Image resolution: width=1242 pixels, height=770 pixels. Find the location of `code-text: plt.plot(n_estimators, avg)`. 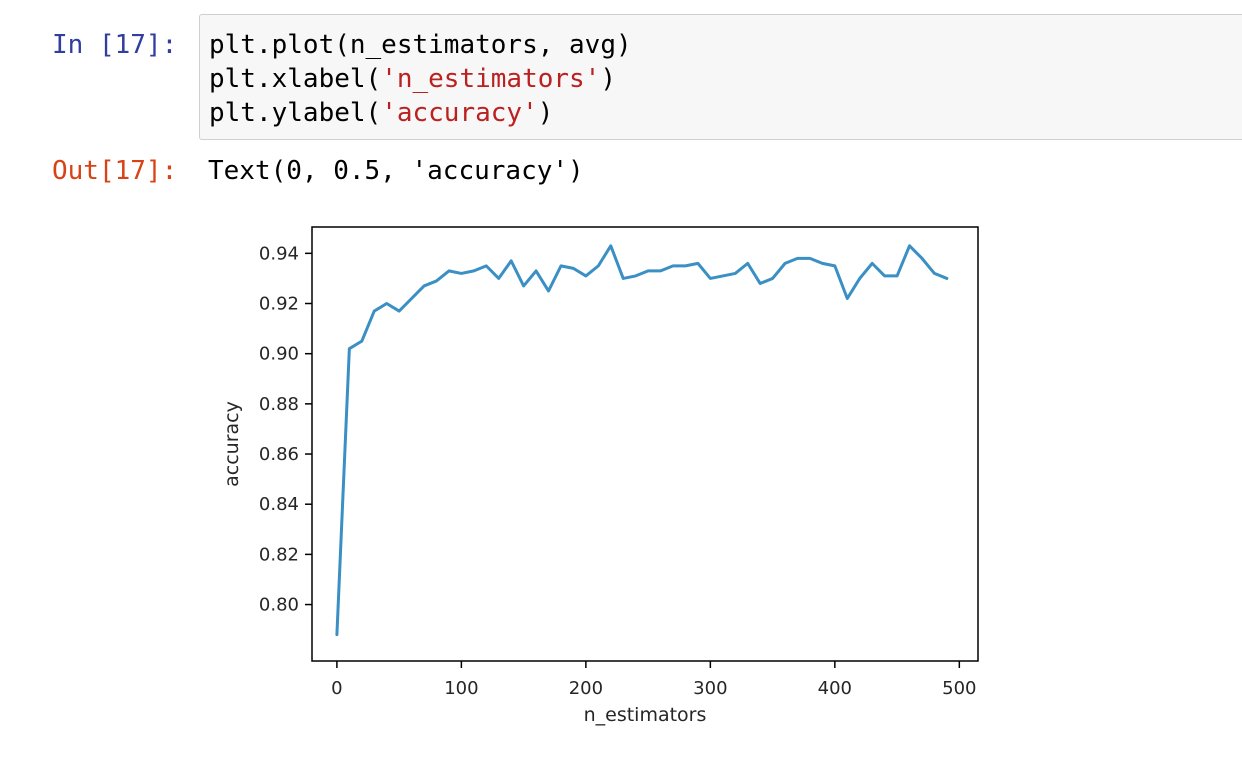

code-text: plt.plot(n_estimators, avg) is located at coordinates (420, 45).